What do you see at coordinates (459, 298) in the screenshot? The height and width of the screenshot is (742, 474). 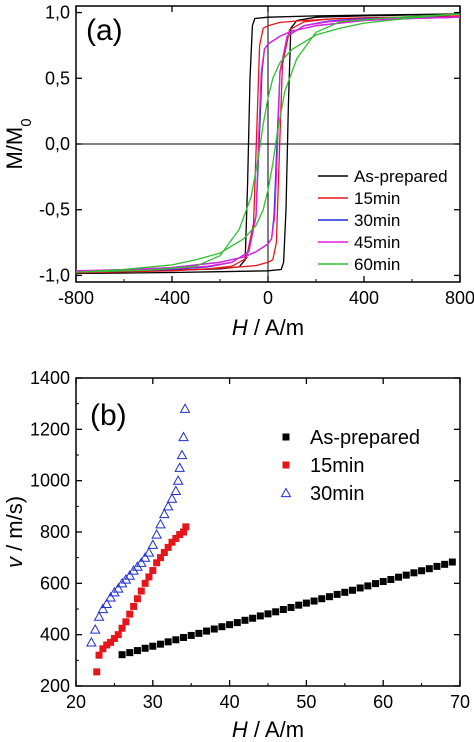 I see `x-tick-label: 800` at bounding box center [459, 298].